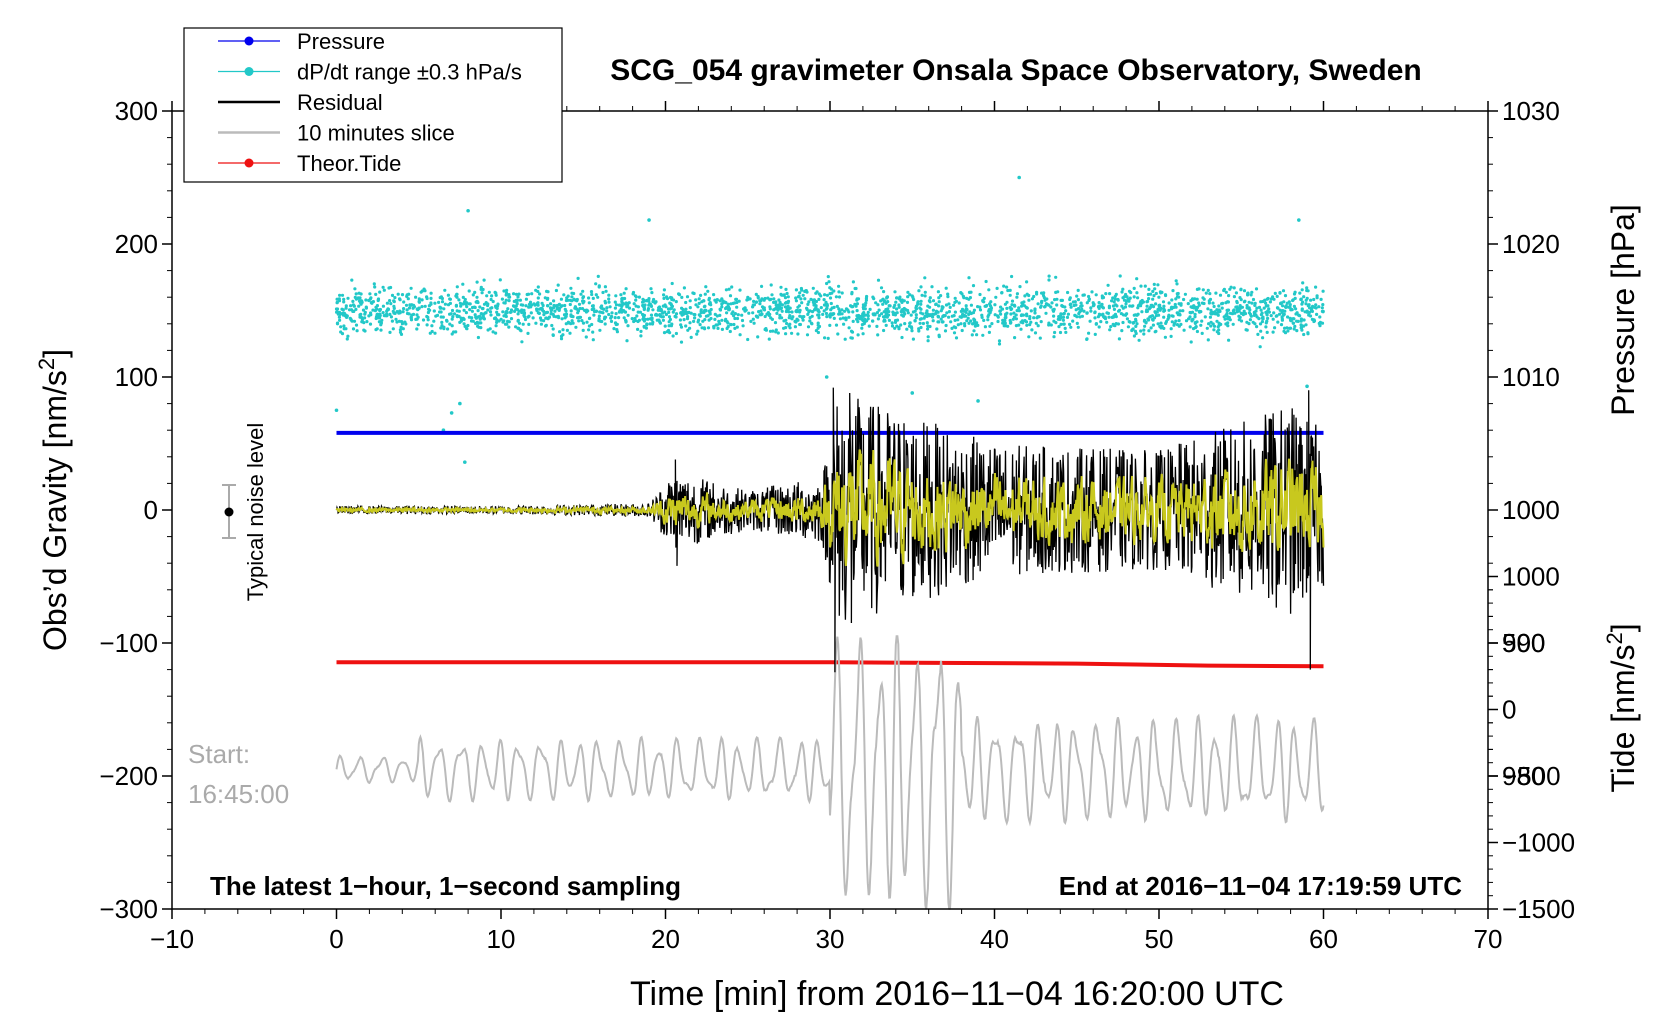  What do you see at coordinates (336, 939) in the screenshot?
I see `x-tick-label: 0` at bounding box center [336, 939].